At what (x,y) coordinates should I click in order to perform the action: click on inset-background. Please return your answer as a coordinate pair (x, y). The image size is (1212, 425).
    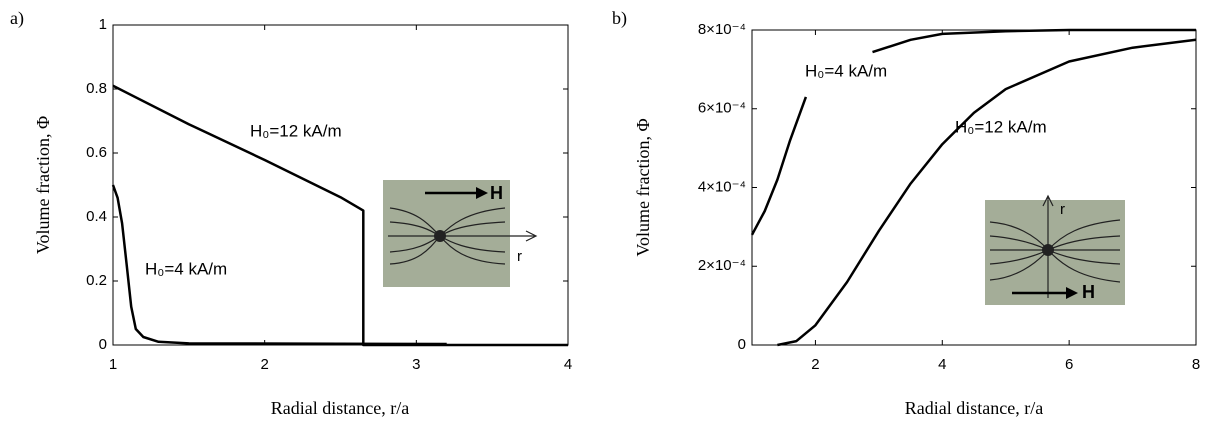
    Looking at the image, I should click on (446, 233).